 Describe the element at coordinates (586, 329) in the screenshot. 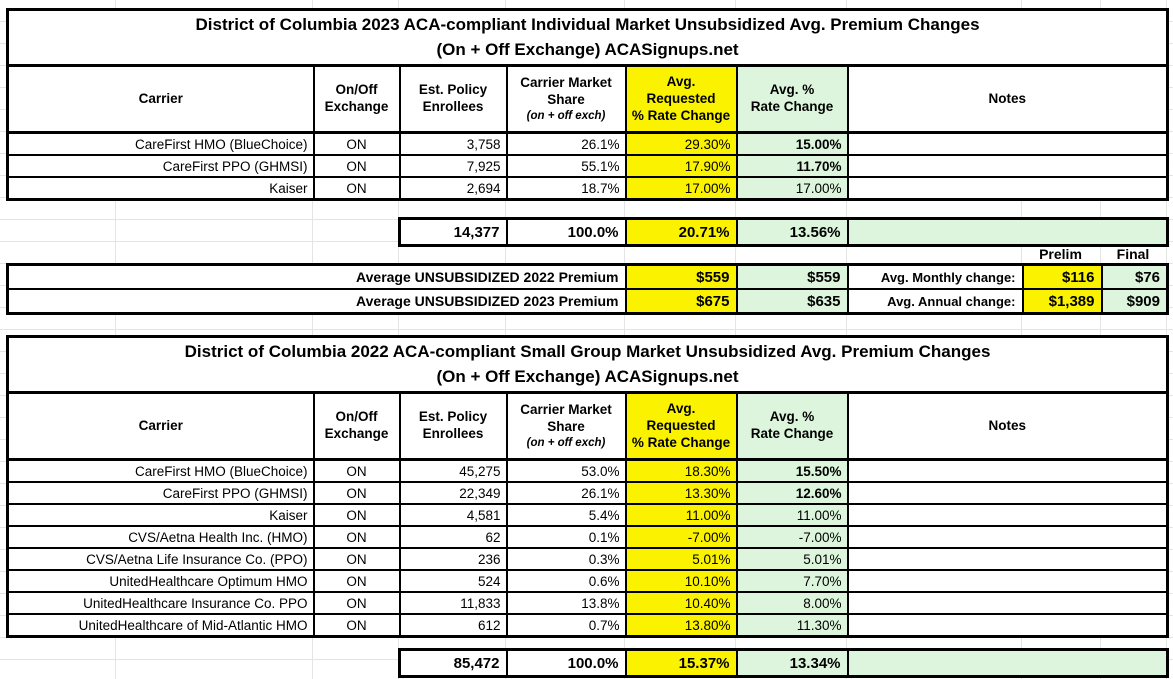

I see `gridline` at that location.